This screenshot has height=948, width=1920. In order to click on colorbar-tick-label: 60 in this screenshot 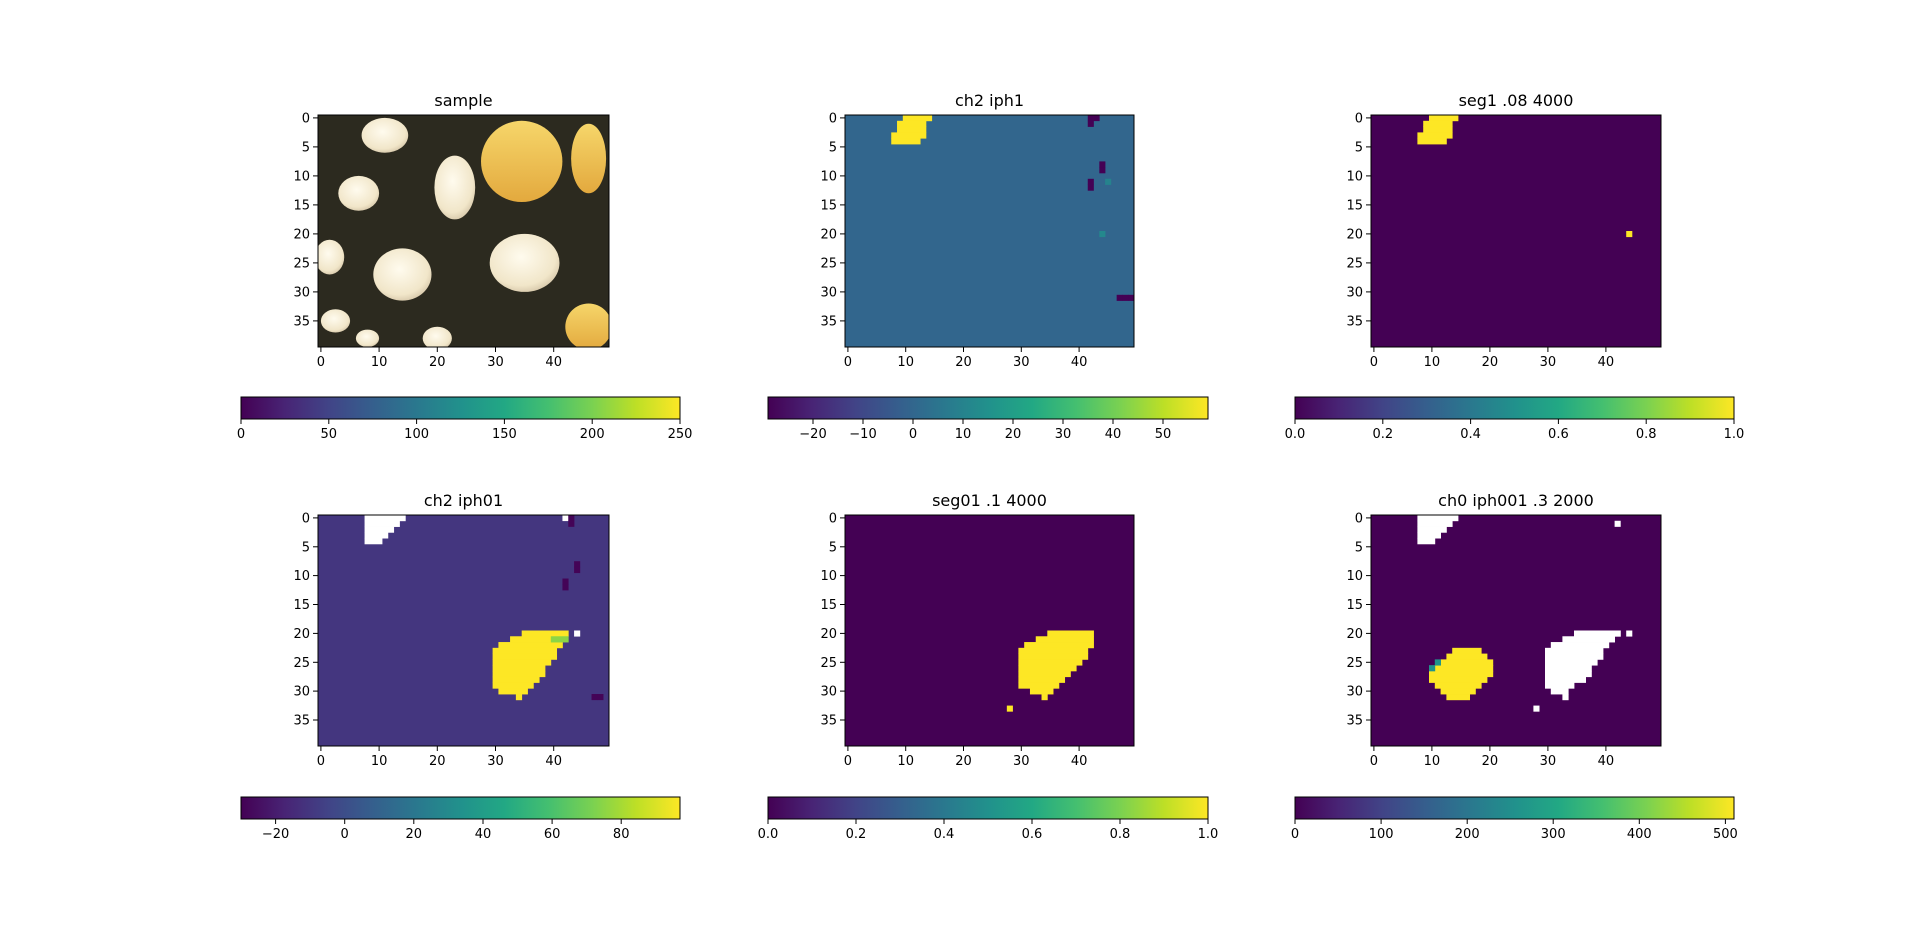, I will do `click(552, 834)`.